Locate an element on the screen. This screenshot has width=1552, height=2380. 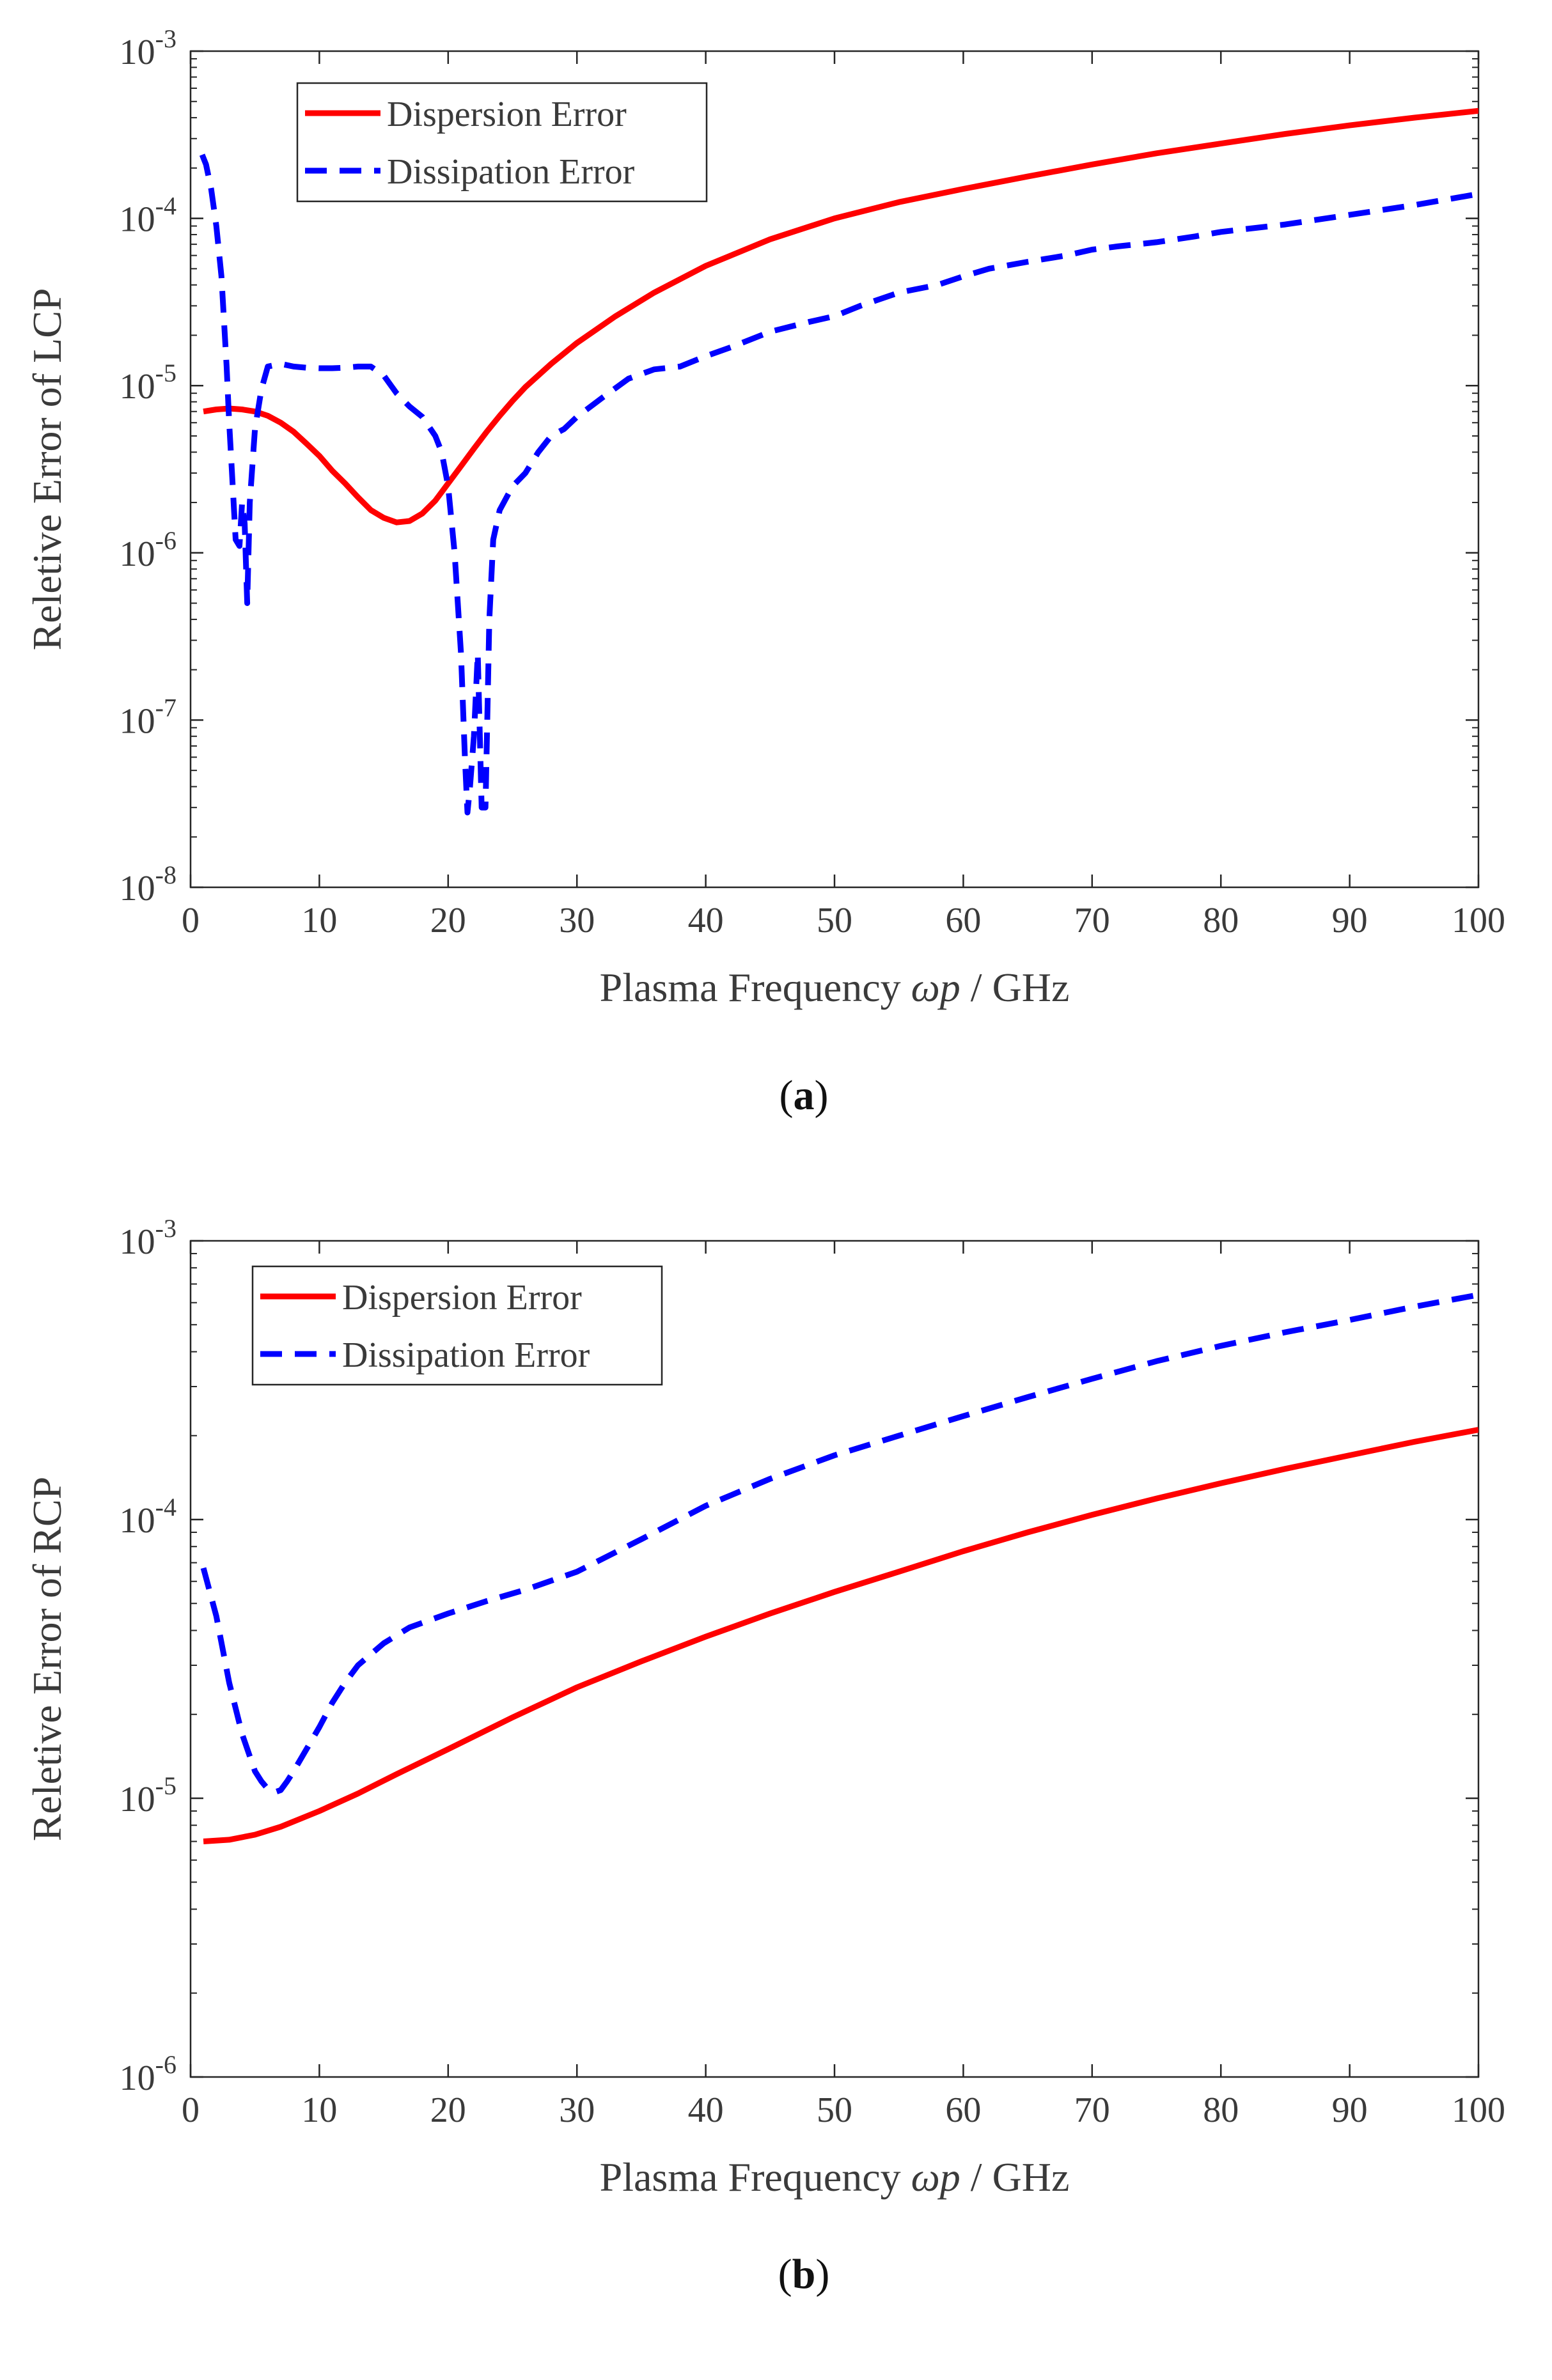
chart-a-y-tick-label: 10⁻⁵ is located at coordinates (148, 383).